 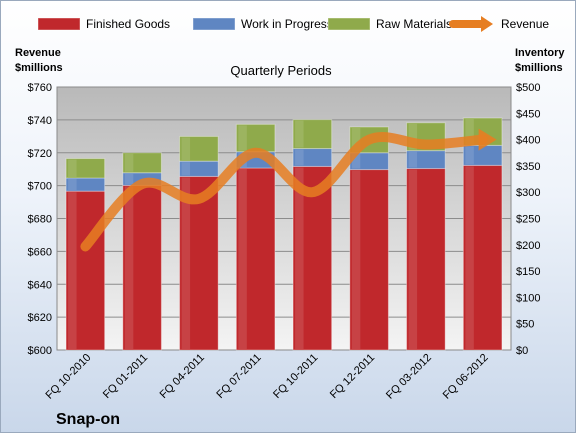 What do you see at coordinates (295, 376) in the screenshot?
I see `x-tick-label: FQ 10-2011` at bounding box center [295, 376].